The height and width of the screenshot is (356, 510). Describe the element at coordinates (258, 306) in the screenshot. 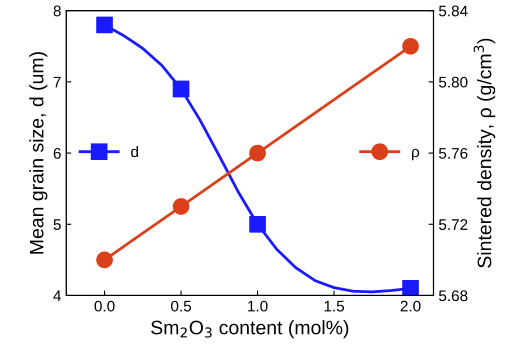

I see `x-tick-label: 1.0` at that location.